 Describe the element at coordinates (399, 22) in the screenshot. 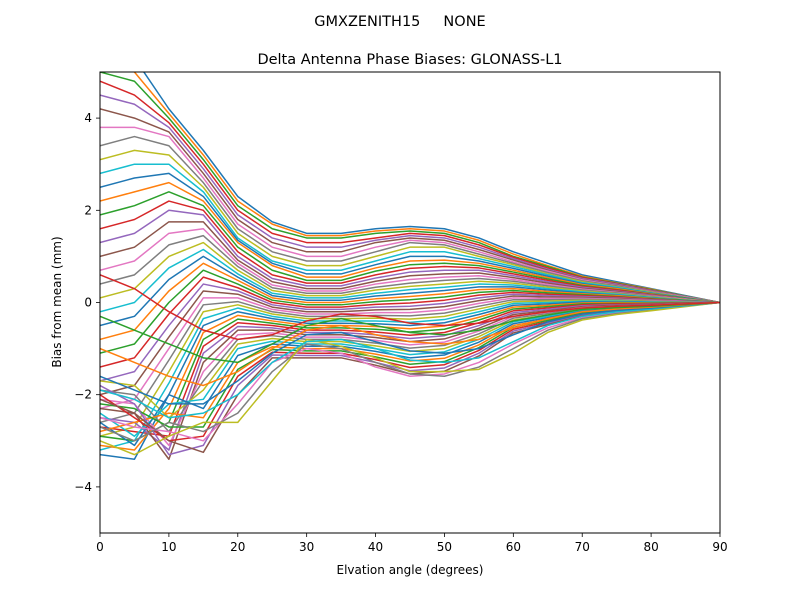

I see `figure-suptitle: GMXZENITH15 NONE` at that location.